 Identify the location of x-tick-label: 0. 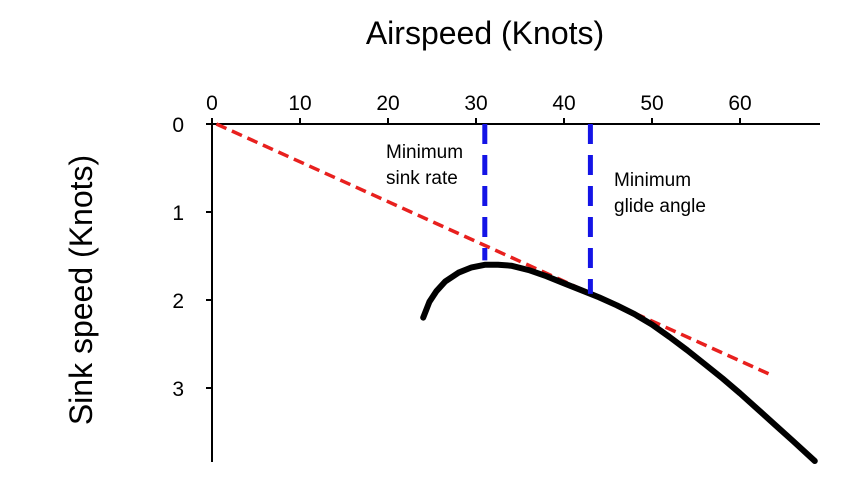
(212, 103).